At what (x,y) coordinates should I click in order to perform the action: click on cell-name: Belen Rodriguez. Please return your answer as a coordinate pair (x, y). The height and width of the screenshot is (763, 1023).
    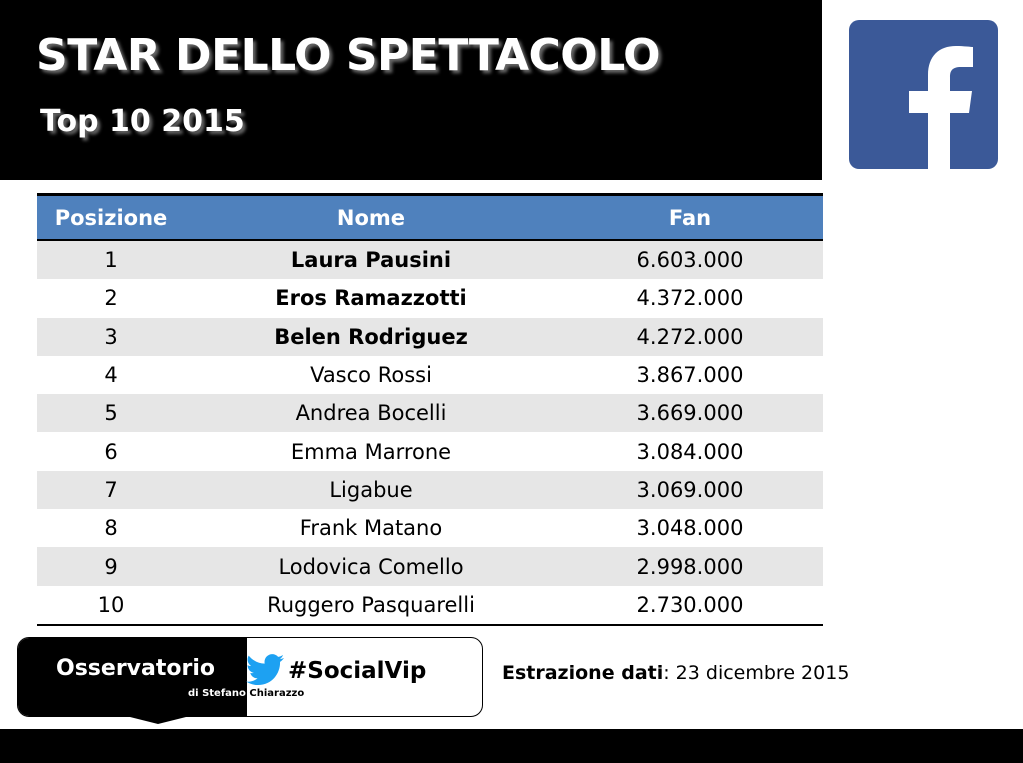
    Looking at the image, I should click on (371, 336).